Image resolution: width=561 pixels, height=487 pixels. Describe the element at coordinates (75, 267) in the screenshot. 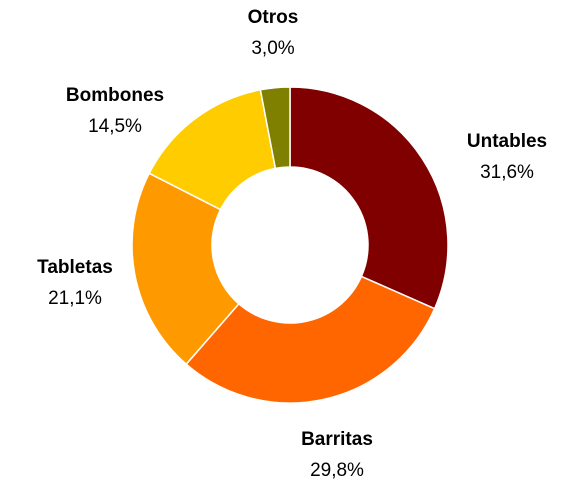

I see `category-label: Tabletas` at that location.